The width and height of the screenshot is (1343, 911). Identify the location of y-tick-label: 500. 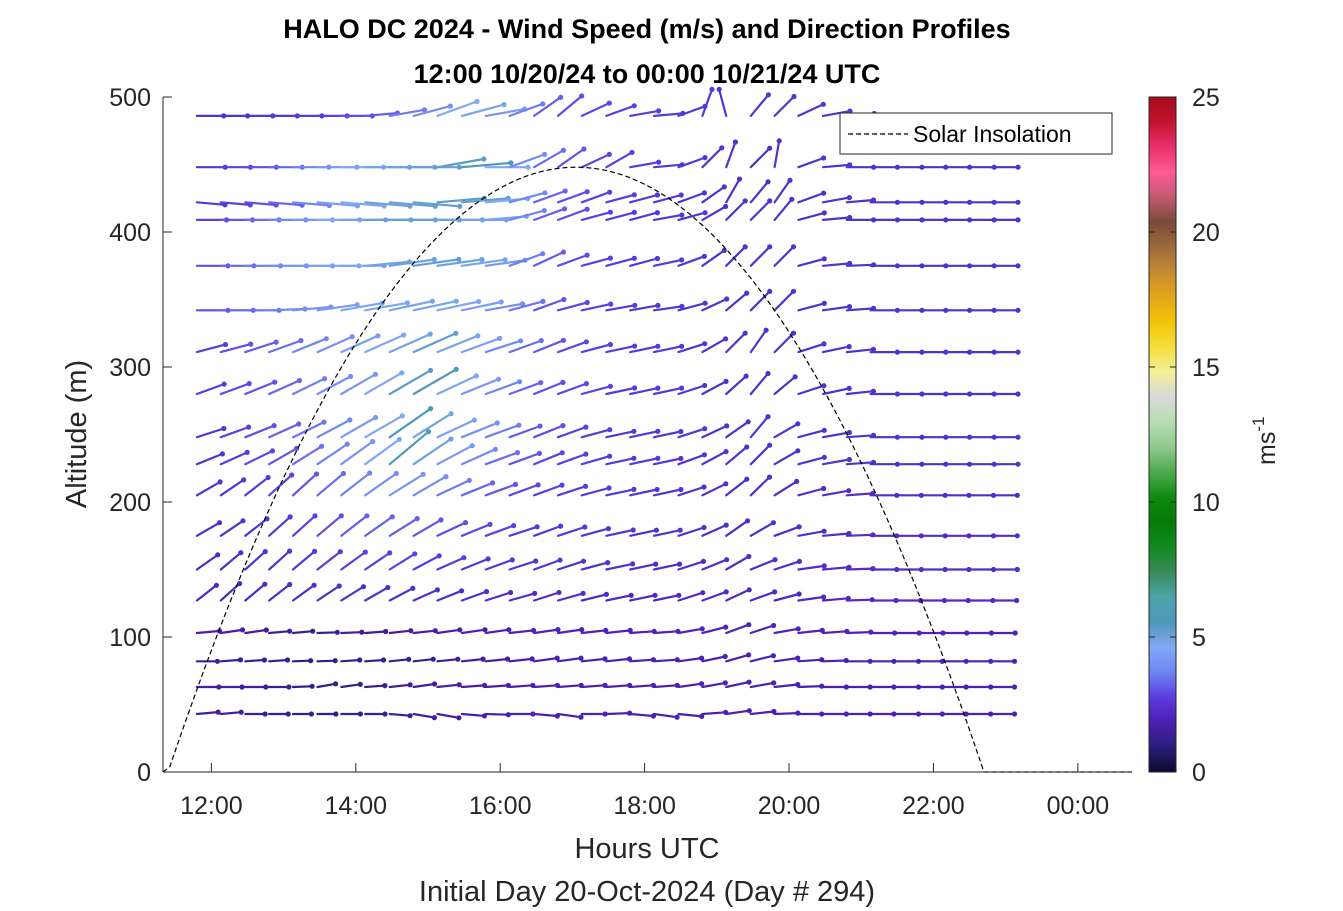
(130, 98).